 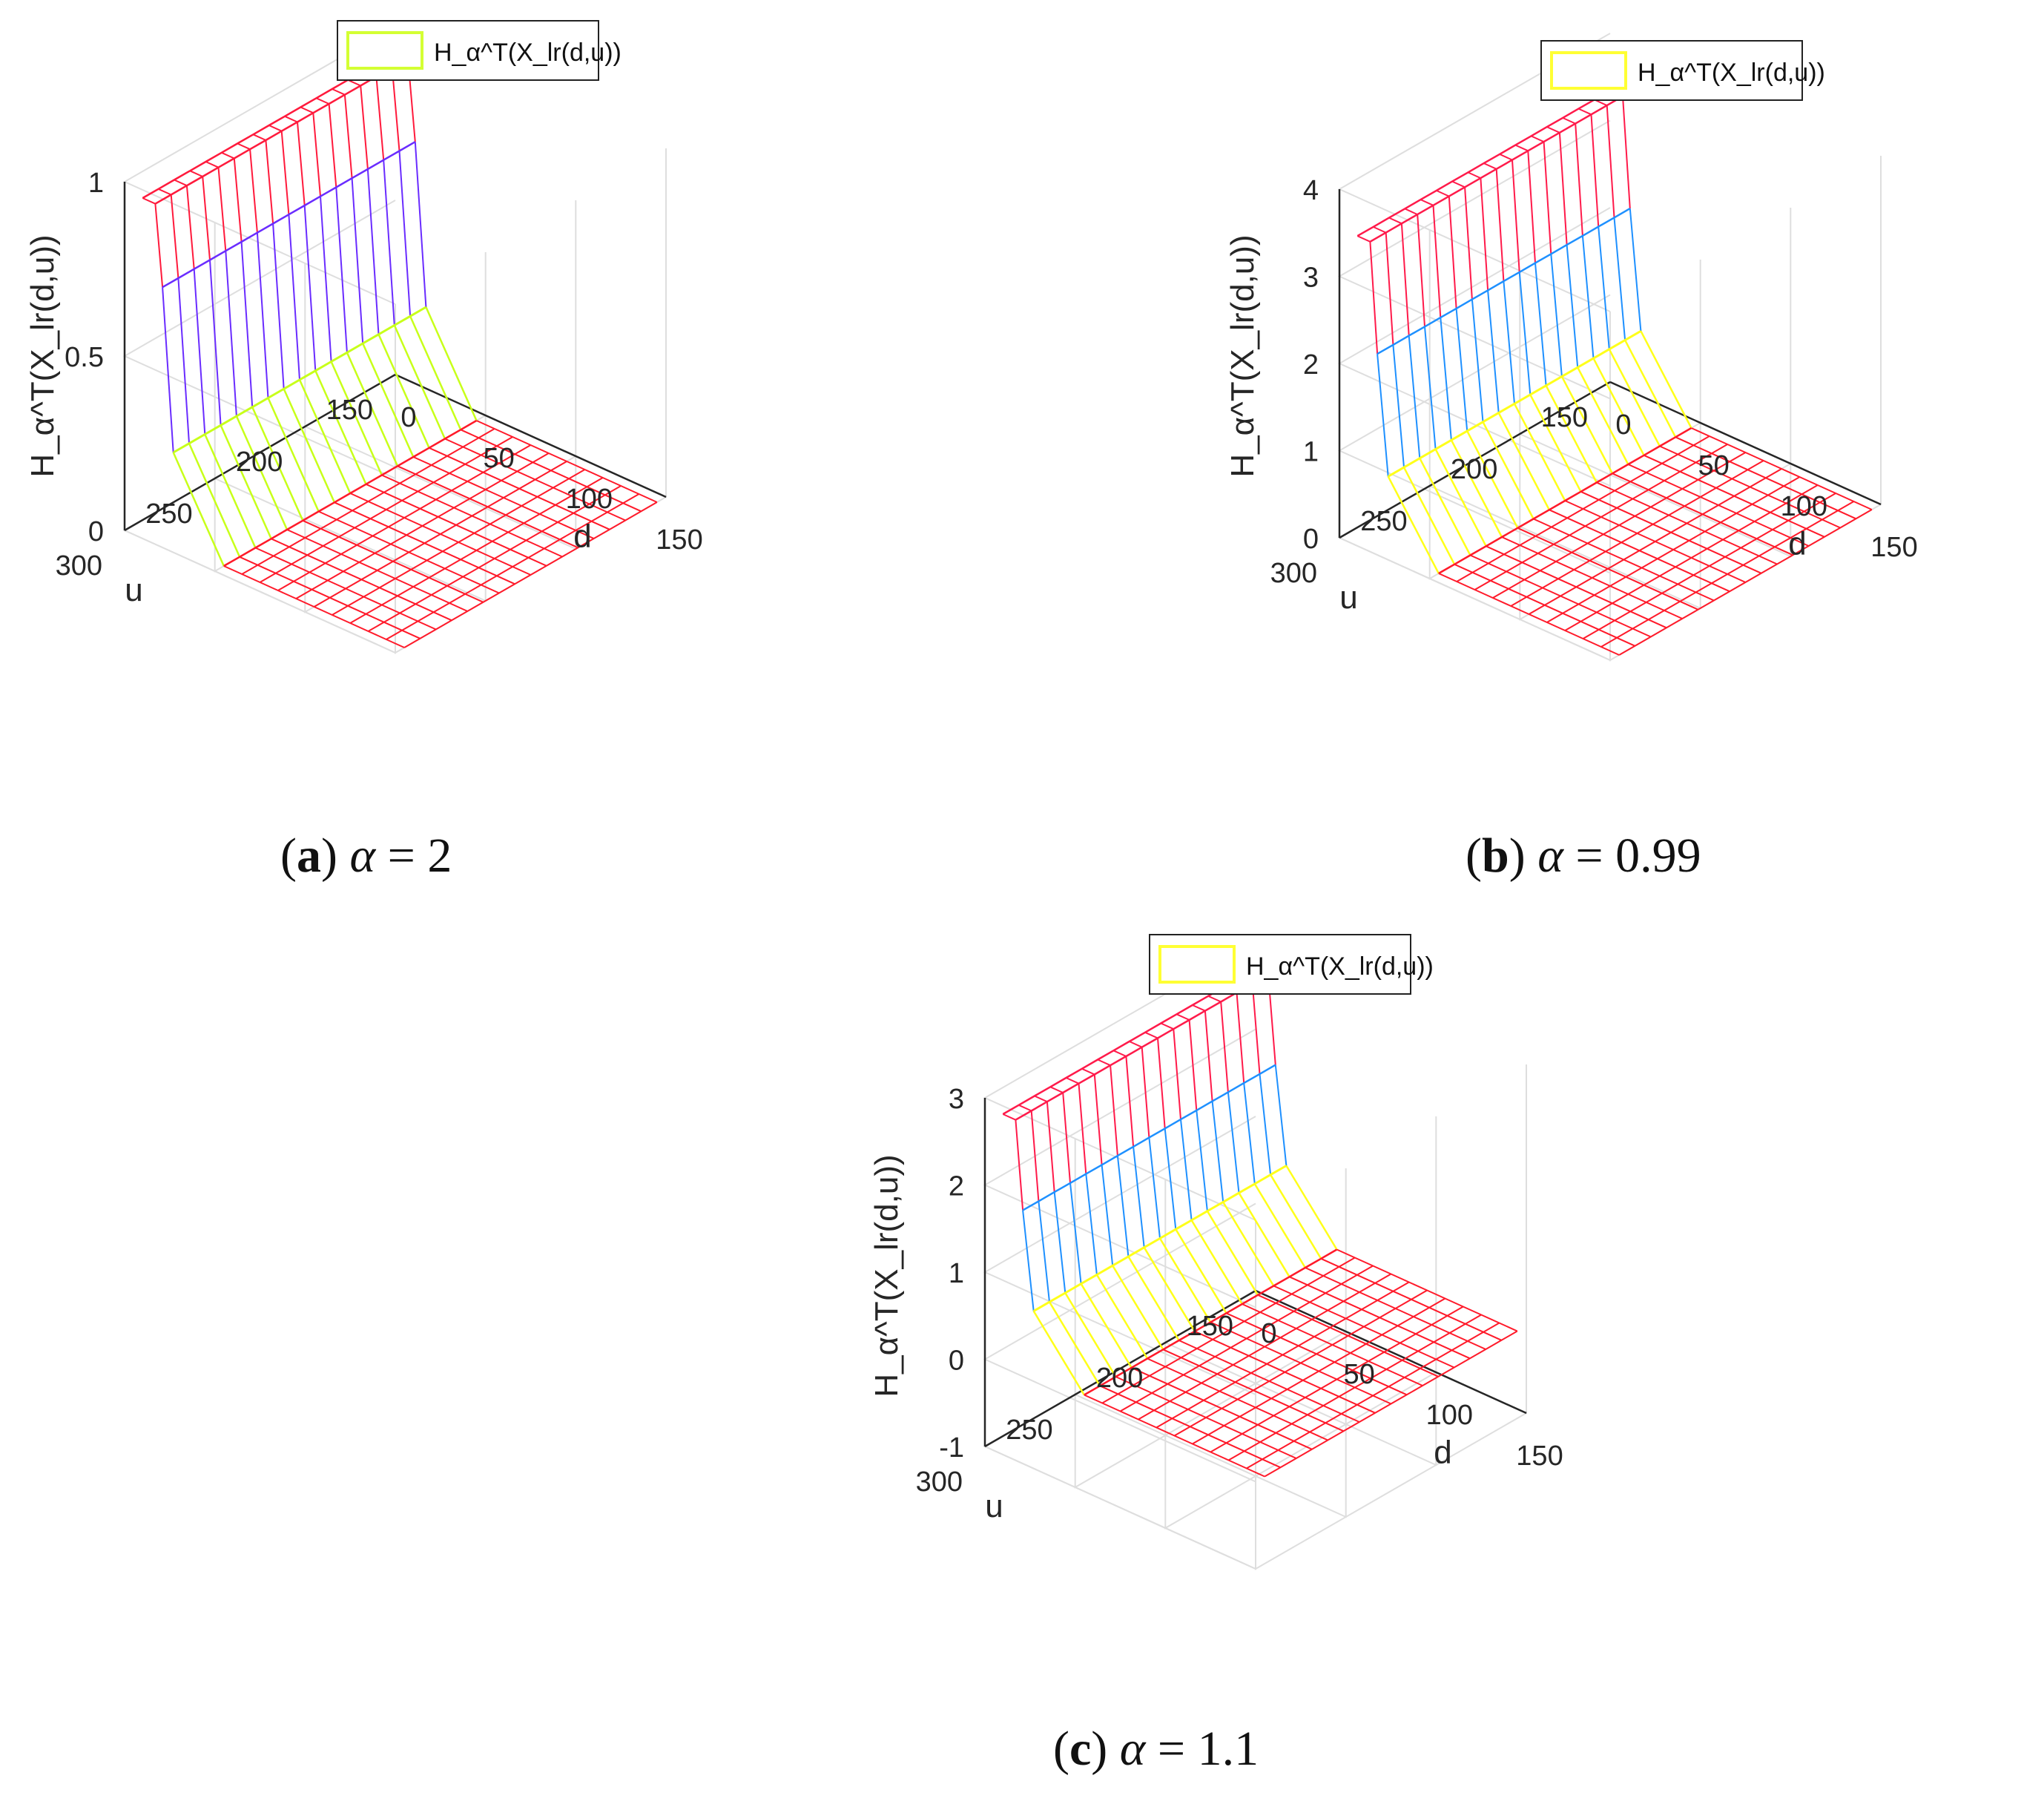 I want to click on z-tick-label: -1, so click(x=952, y=1448).